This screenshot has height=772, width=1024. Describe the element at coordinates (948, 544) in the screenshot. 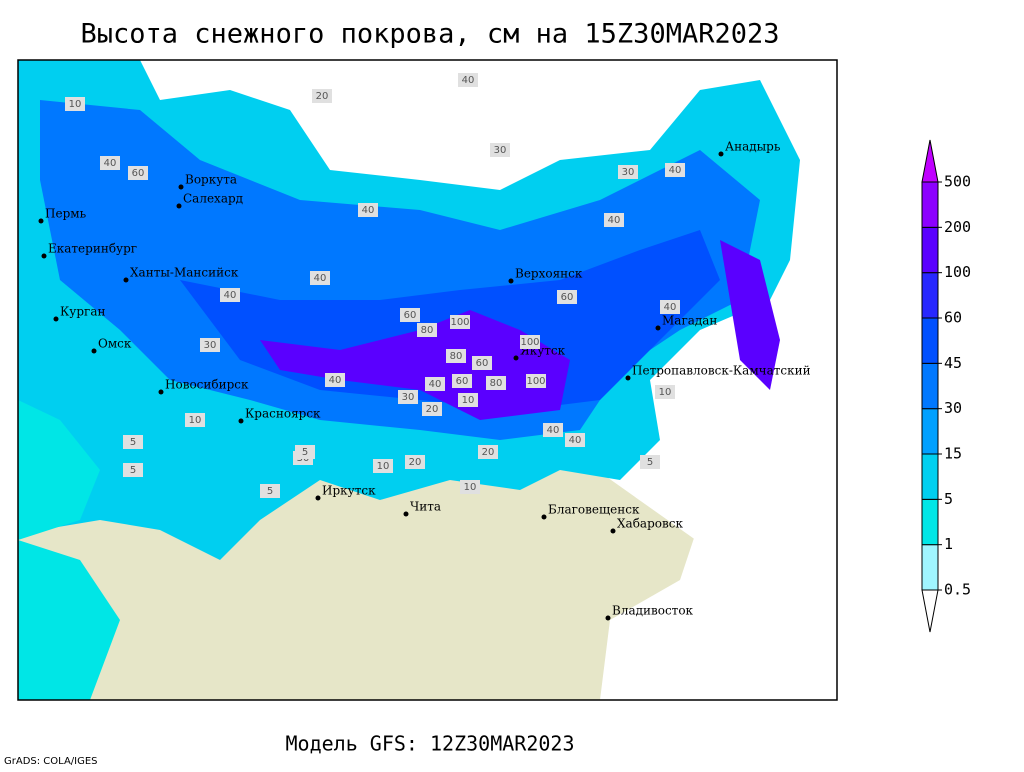

I see `colorbar-label: 1` at that location.